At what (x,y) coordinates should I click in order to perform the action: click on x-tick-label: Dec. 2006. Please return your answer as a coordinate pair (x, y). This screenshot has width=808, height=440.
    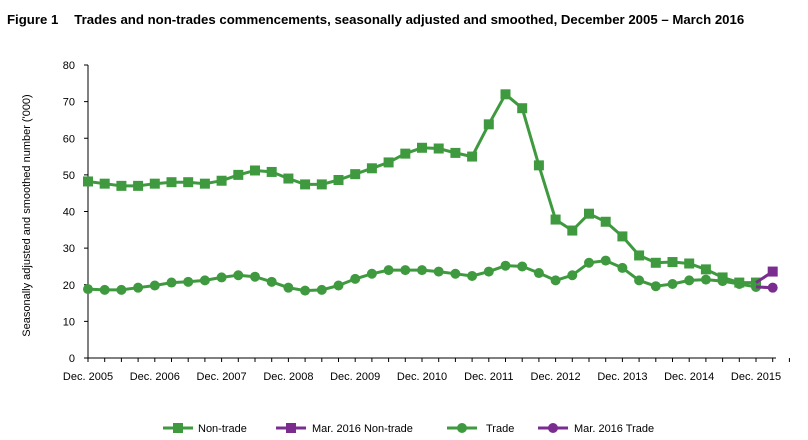
    Looking at the image, I should click on (155, 377).